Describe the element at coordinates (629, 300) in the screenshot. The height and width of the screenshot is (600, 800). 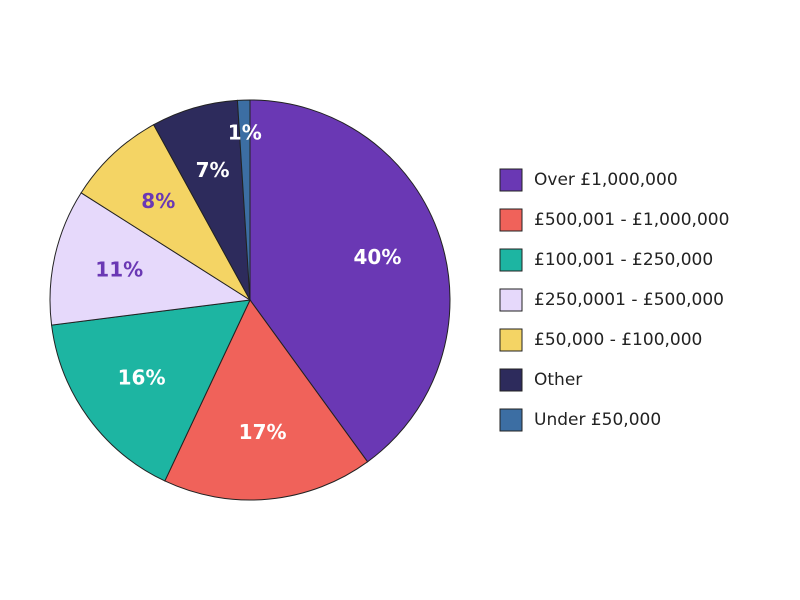
I see `legend-label: £250,0001 - £500,000` at that location.